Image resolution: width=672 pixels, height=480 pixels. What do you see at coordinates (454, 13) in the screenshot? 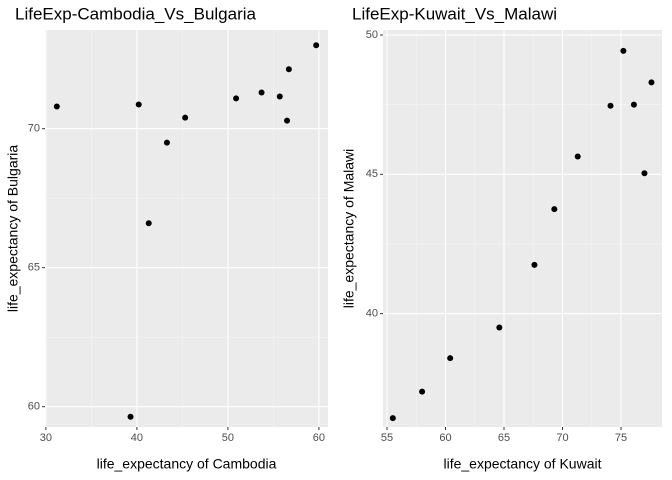
I see `chart-title: LifeExp-Kuwait_Vs_Malawi` at bounding box center [454, 13].